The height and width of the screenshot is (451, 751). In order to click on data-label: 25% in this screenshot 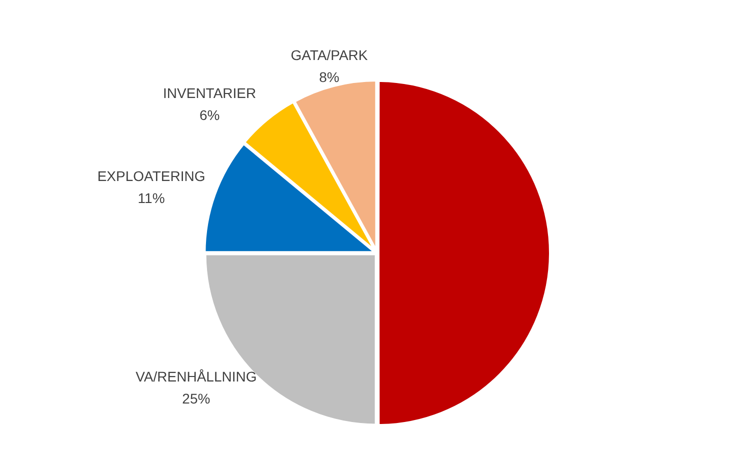, I will do `click(196, 398)`.